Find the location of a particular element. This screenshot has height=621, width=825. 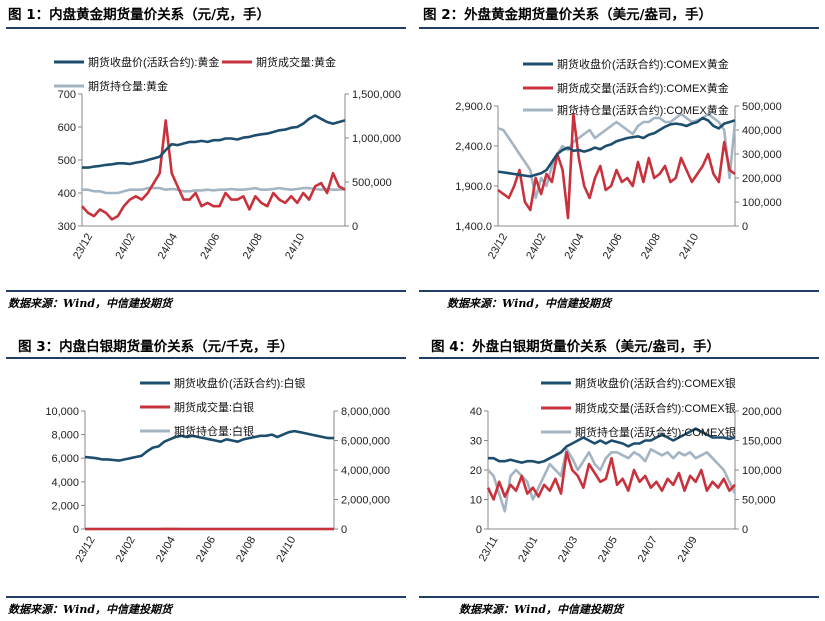

left-tick-label: 10 is located at coordinates (476, 501).